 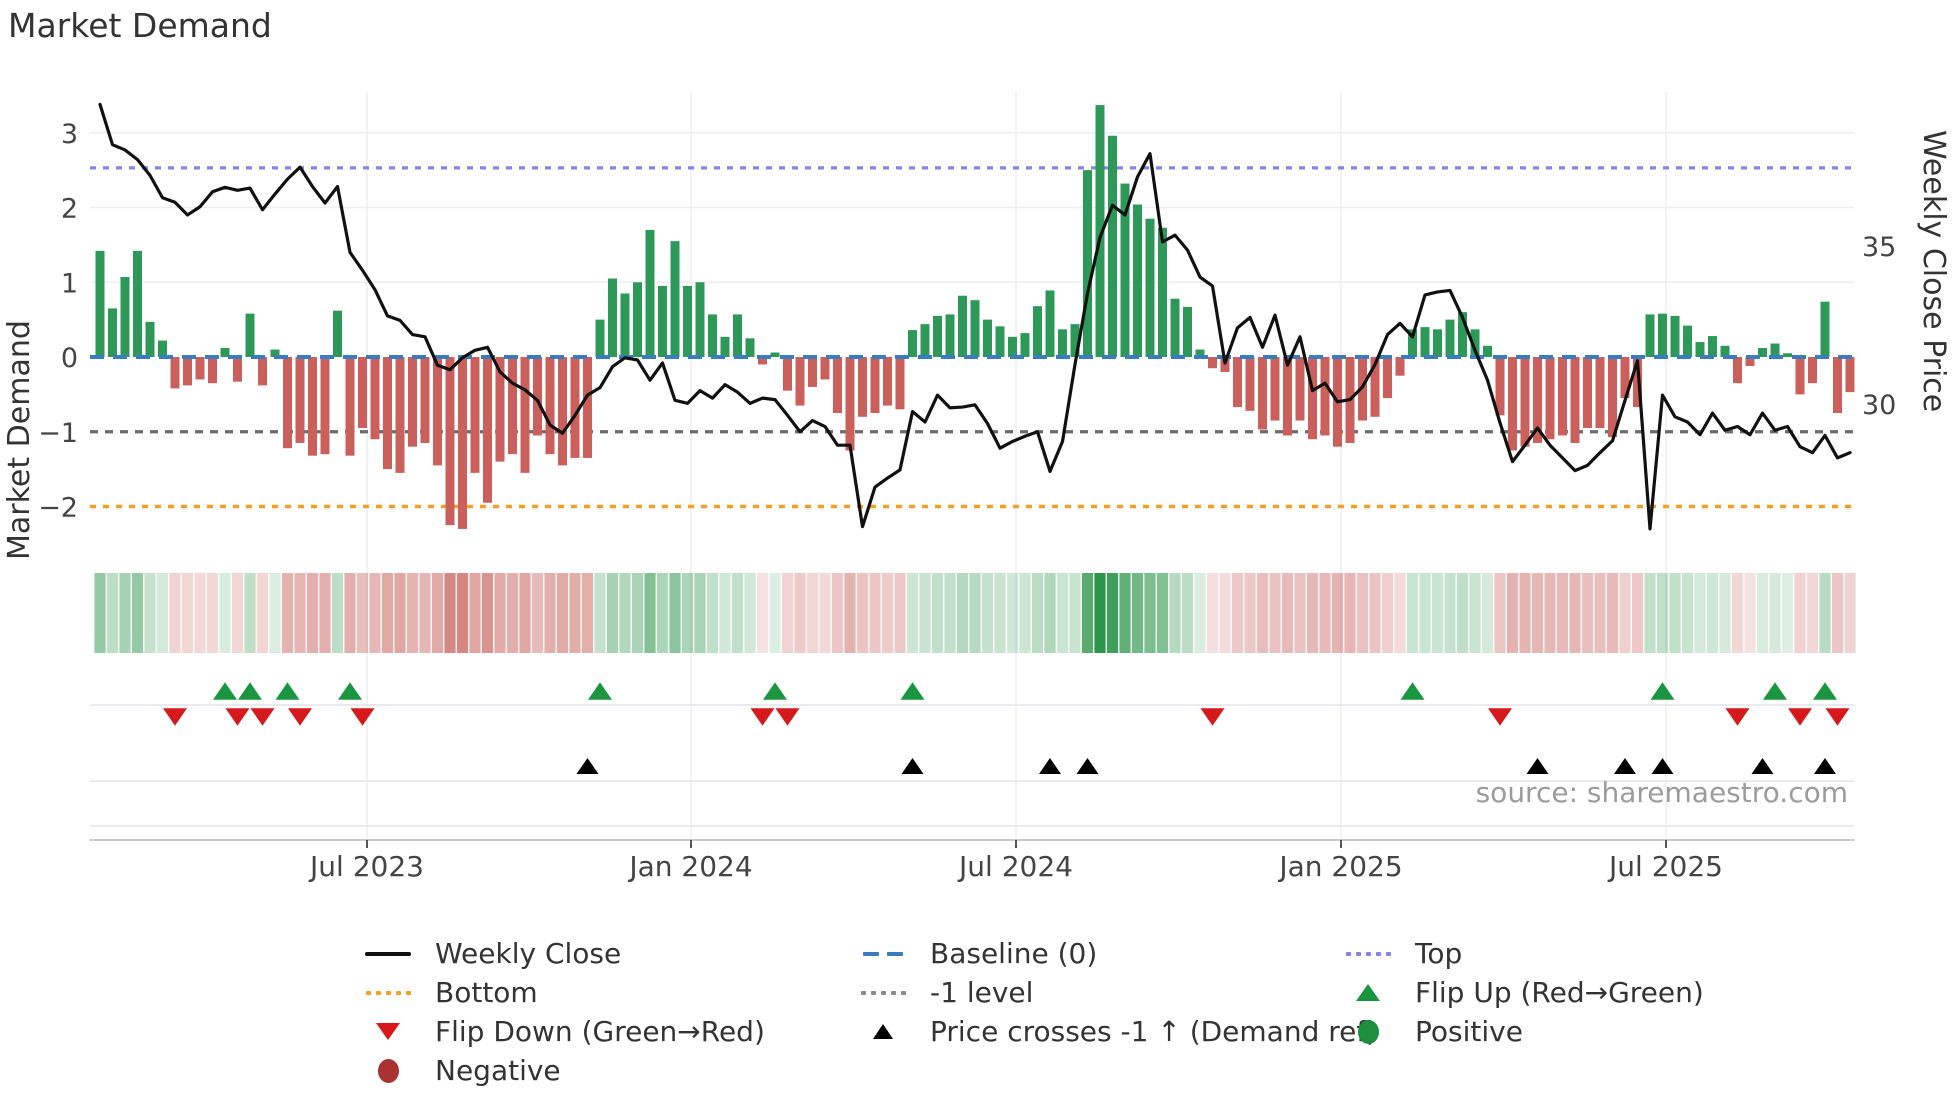 What do you see at coordinates (388, 992) in the screenshot?
I see `orange-dotted-line-icon` at bounding box center [388, 992].